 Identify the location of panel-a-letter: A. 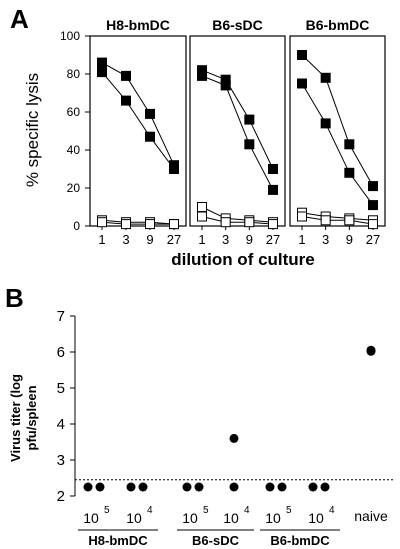
(19, 19).